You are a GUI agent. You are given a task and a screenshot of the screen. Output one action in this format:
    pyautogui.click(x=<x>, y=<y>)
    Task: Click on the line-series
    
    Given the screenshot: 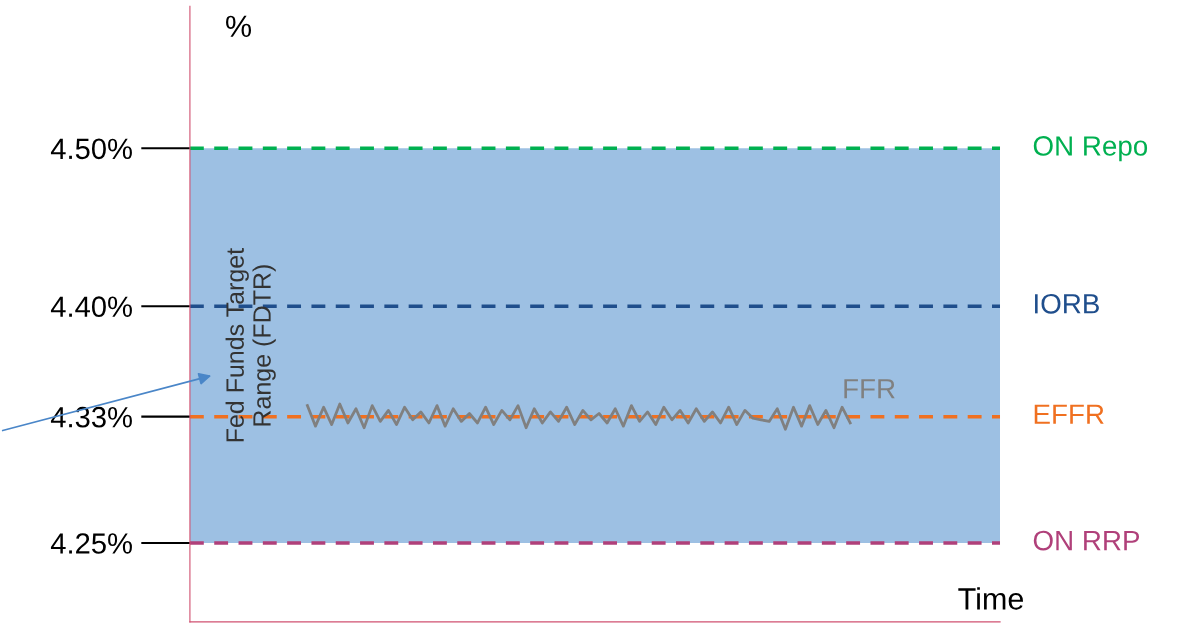 What is the action you would take?
    pyautogui.click(x=579, y=416)
    